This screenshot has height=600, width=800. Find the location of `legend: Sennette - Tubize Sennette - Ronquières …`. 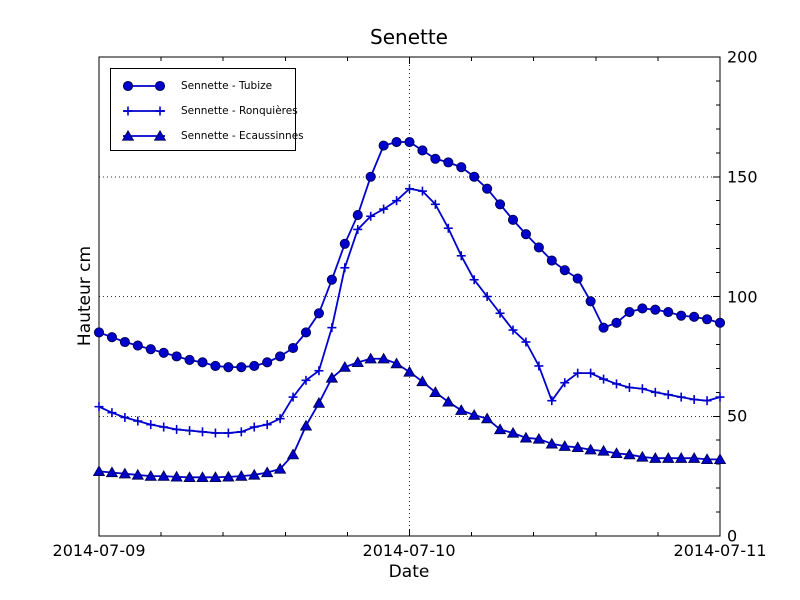

legend: Sennette - Tubize Sennette - Ronquières … is located at coordinates (207, 109).